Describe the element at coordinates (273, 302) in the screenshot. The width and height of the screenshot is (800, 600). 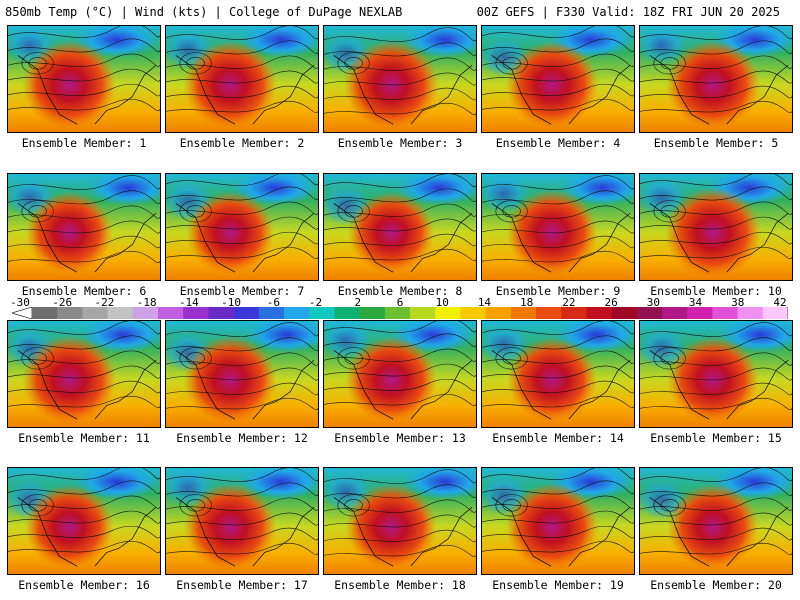
I see `colorbar-tick-label: -6` at that location.